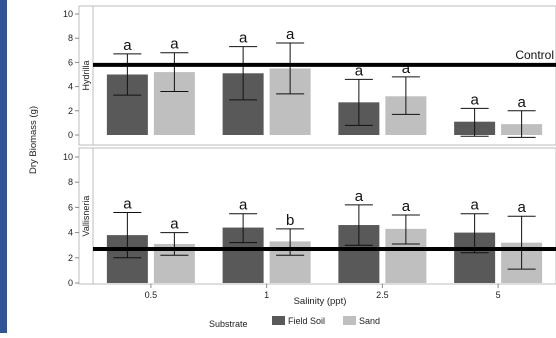  Describe the element at coordinates (290, 220) in the screenshot. I see `significance-label: b` at that location.